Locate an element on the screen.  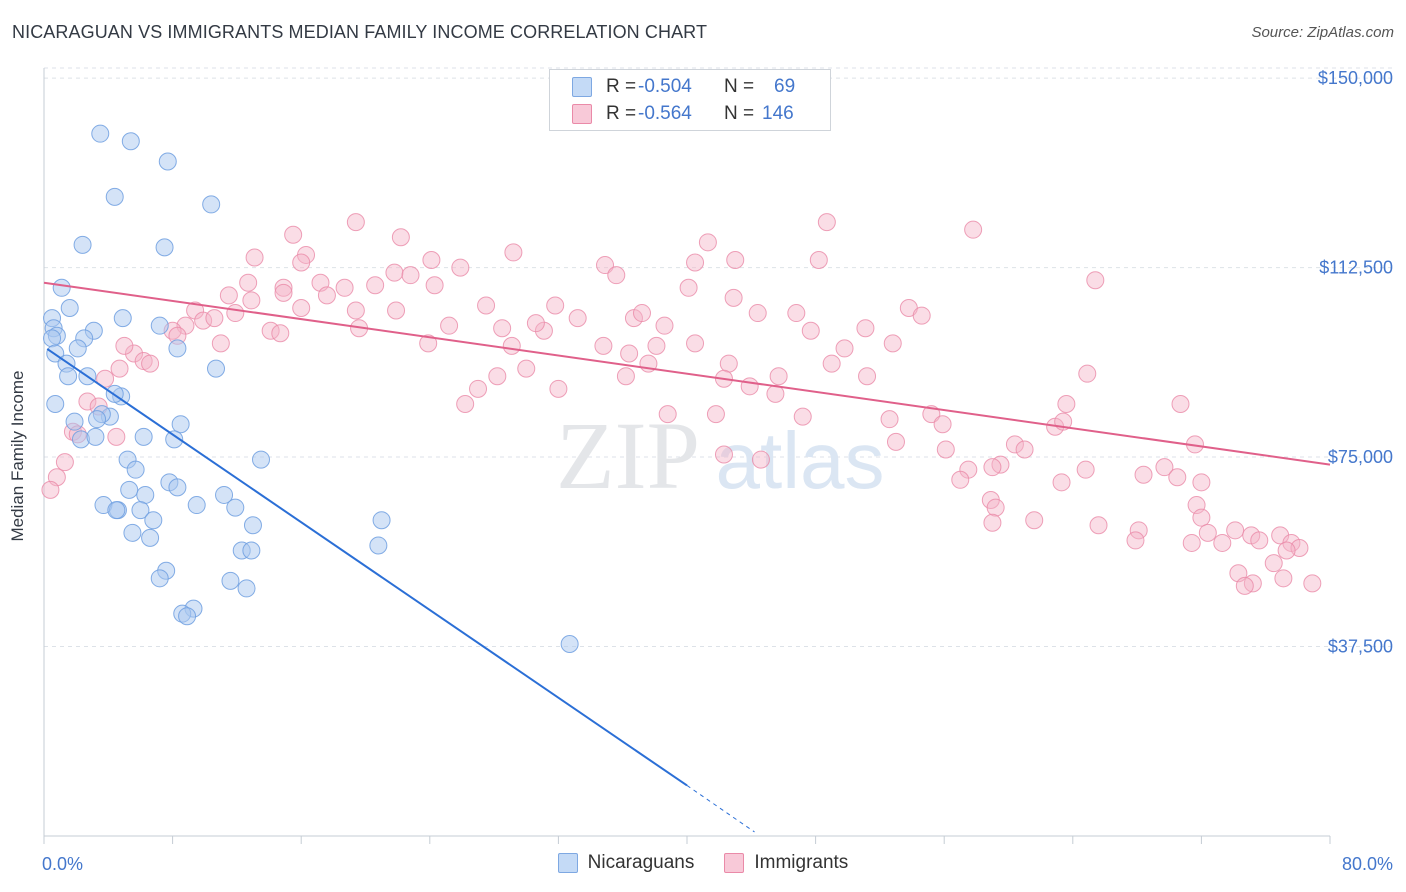
x-tick-label-max: 80.0% is located at coordinates (1367, 864).